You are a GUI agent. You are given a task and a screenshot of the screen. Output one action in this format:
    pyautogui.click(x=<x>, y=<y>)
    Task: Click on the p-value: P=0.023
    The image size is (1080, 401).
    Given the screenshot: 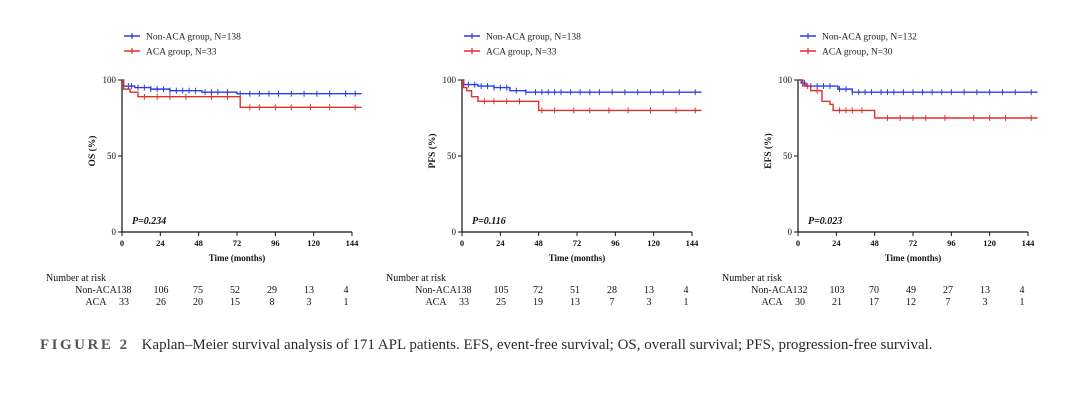 What is the action you would take?
    pyautogui.click(x=825, y=221)
    